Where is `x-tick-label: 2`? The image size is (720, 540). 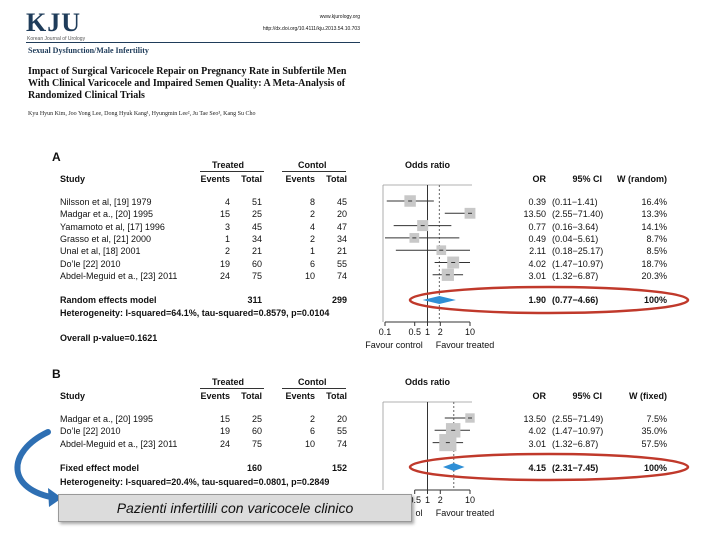
x-tick-label: 2 is located at coordinates (440, 332).